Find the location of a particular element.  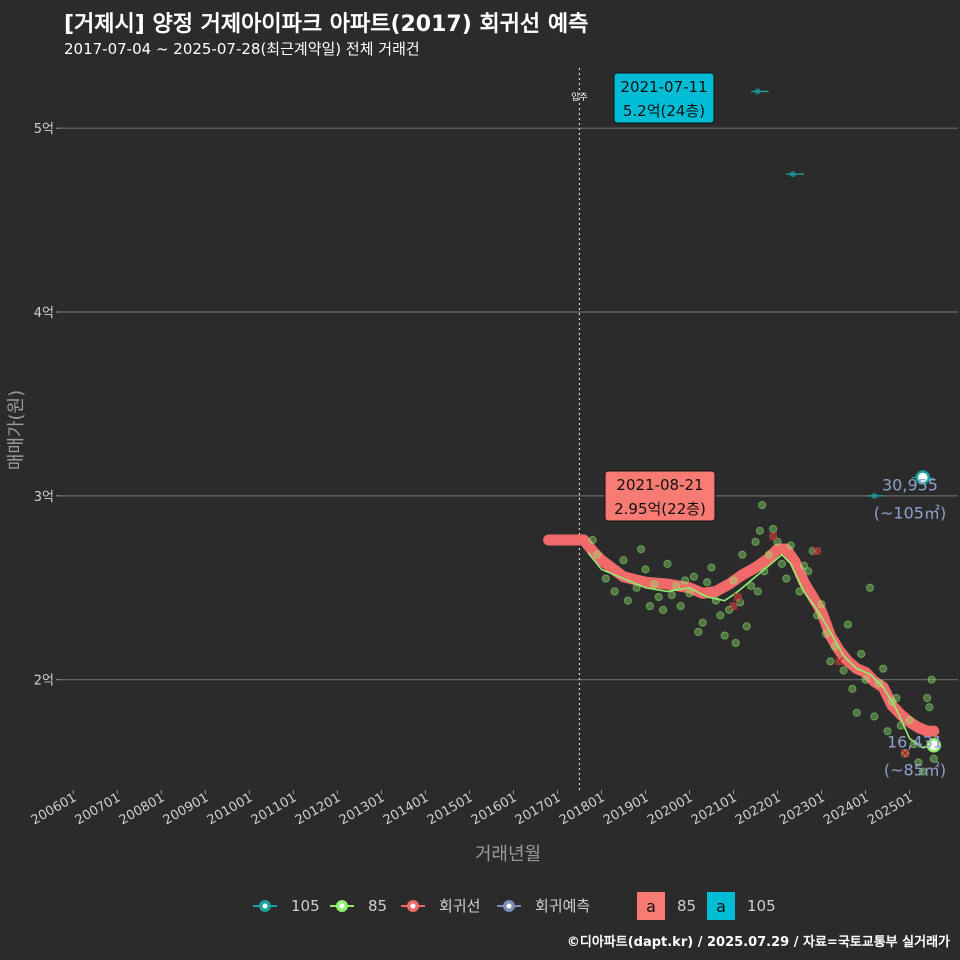

end-label-area-85: (~85㎡) is located at coordinates (915, 769).